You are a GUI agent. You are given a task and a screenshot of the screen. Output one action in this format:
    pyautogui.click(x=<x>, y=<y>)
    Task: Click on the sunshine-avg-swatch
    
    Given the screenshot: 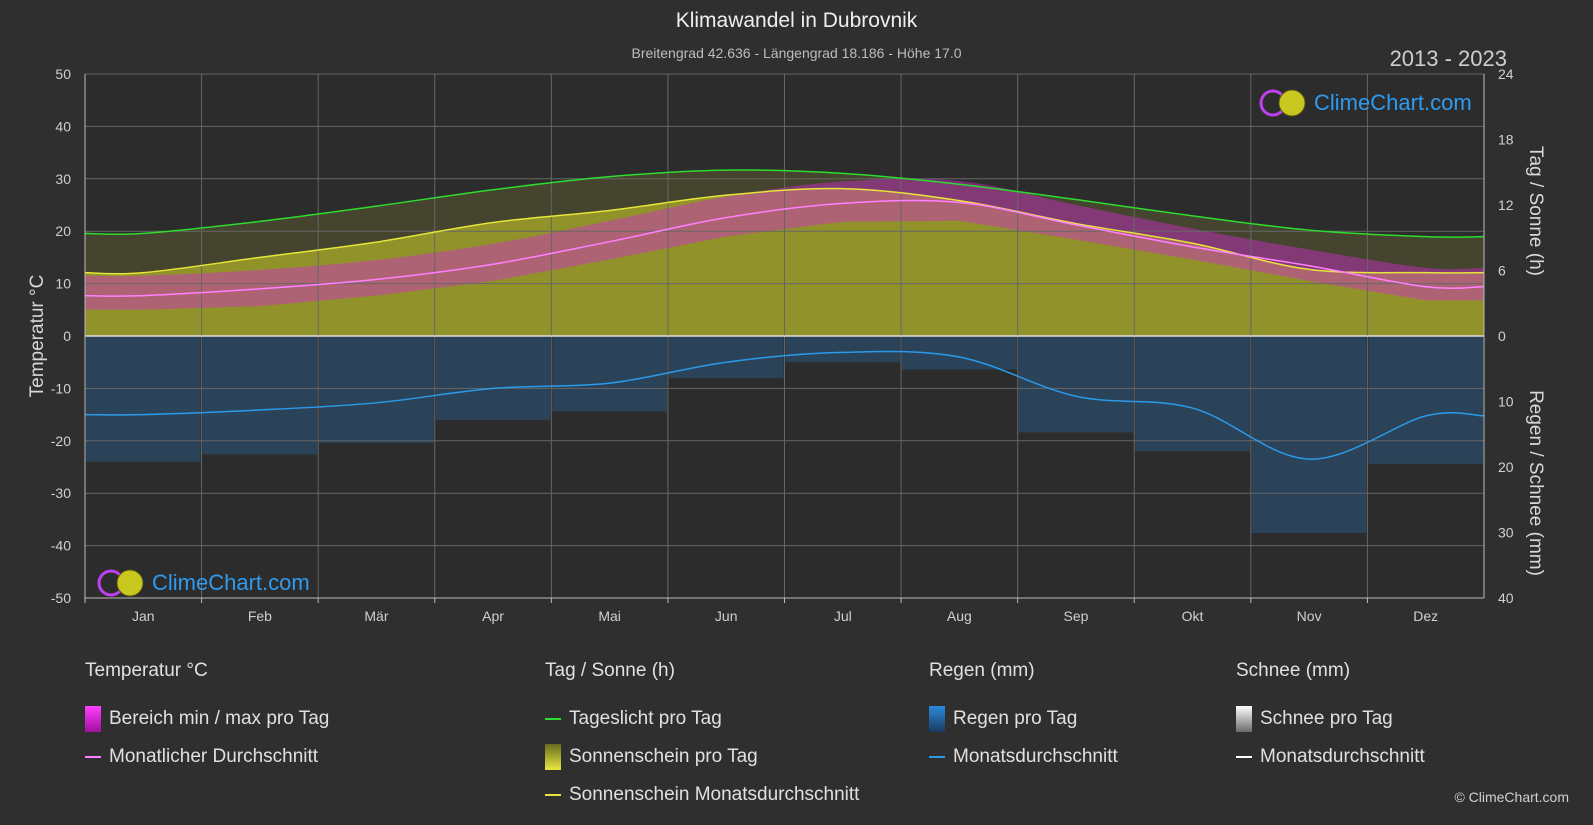 What is the action you would take?
    pyautogui.click(x=553, y=795)
    